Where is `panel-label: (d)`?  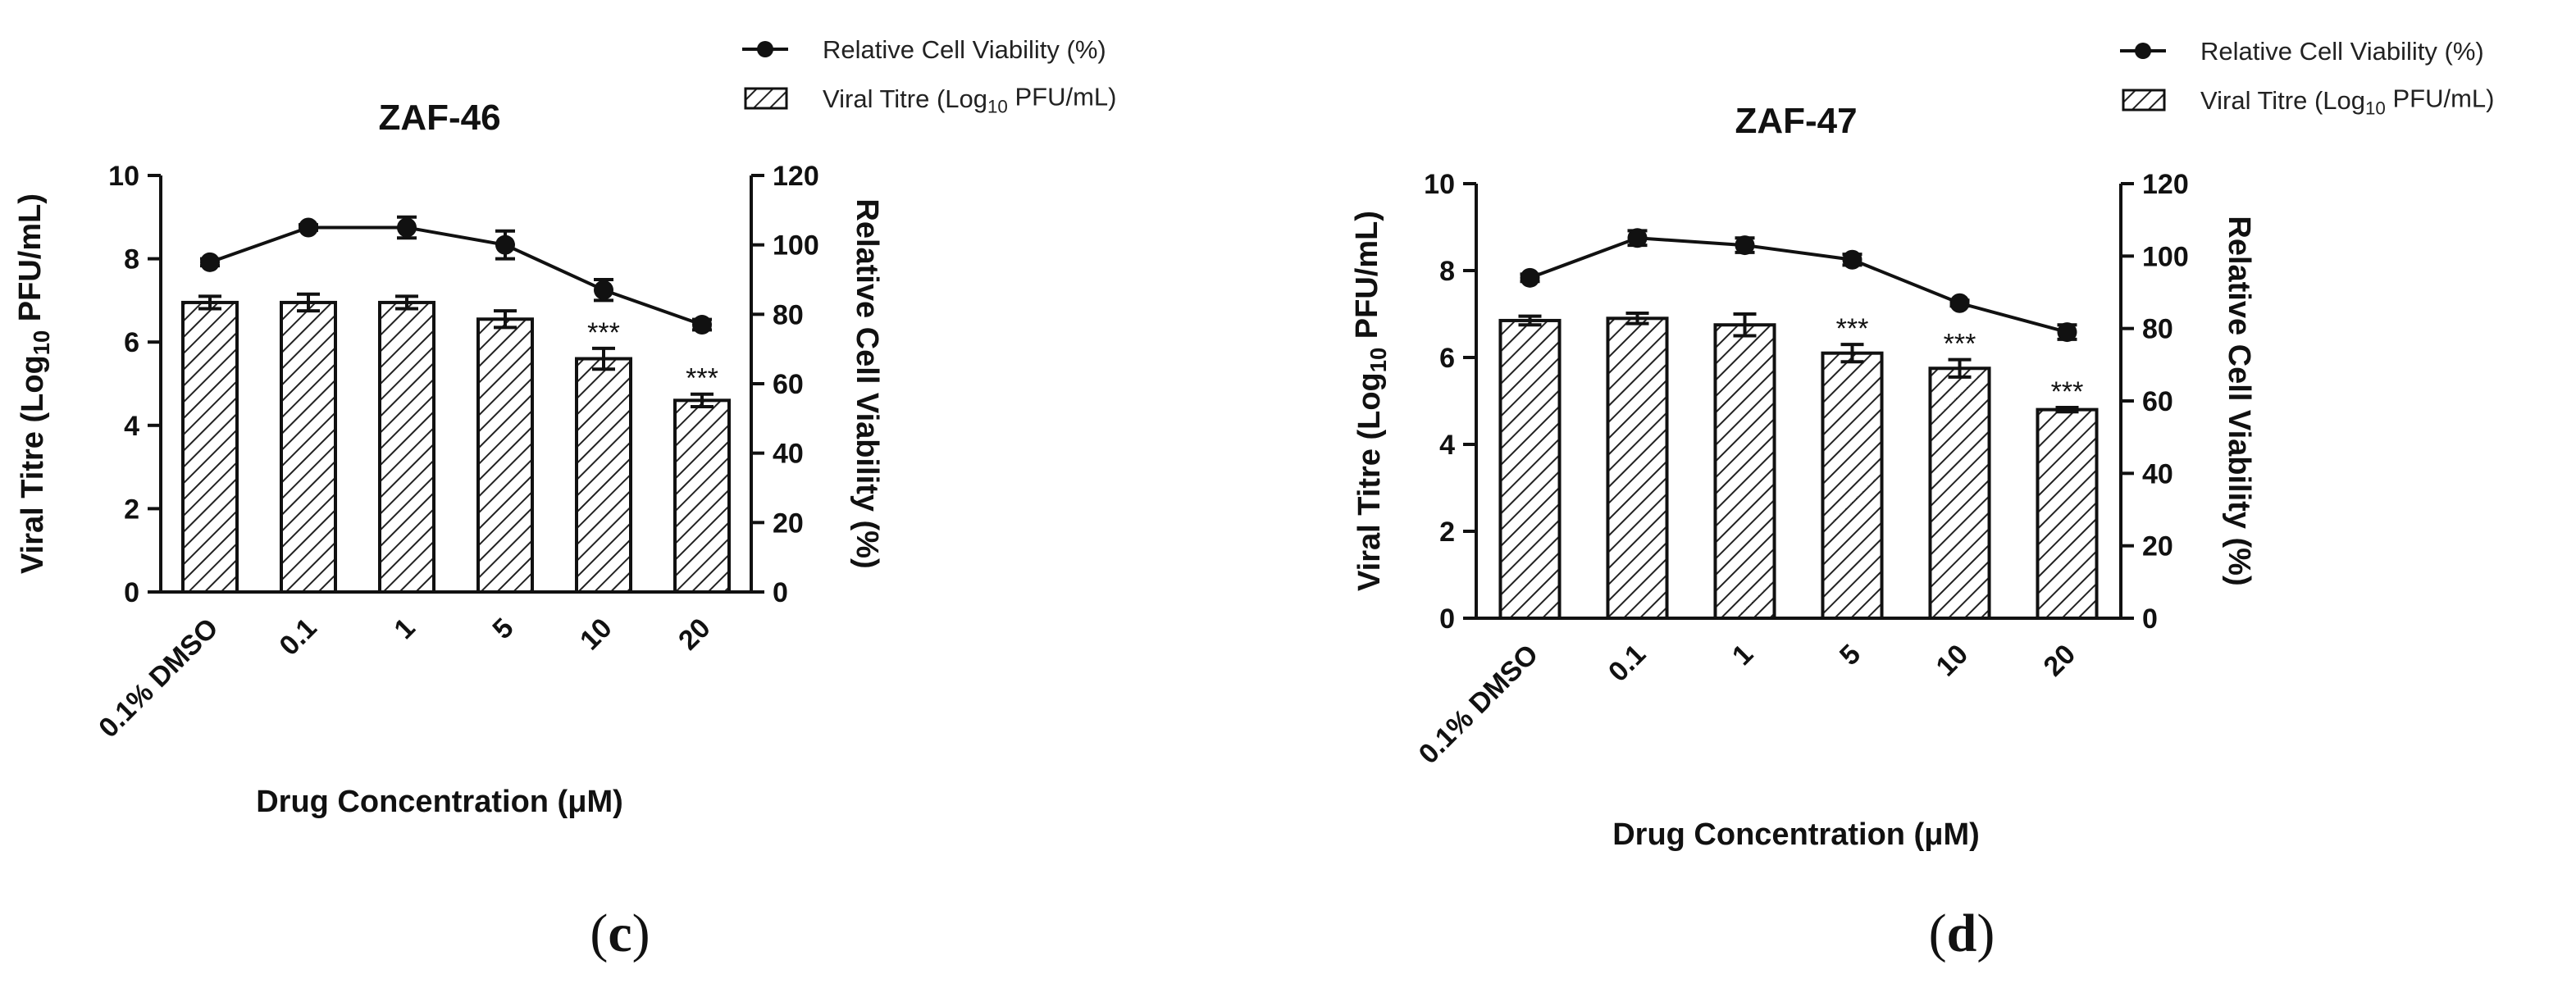
panel-label: (d) is located at coordinates (1962, 933).